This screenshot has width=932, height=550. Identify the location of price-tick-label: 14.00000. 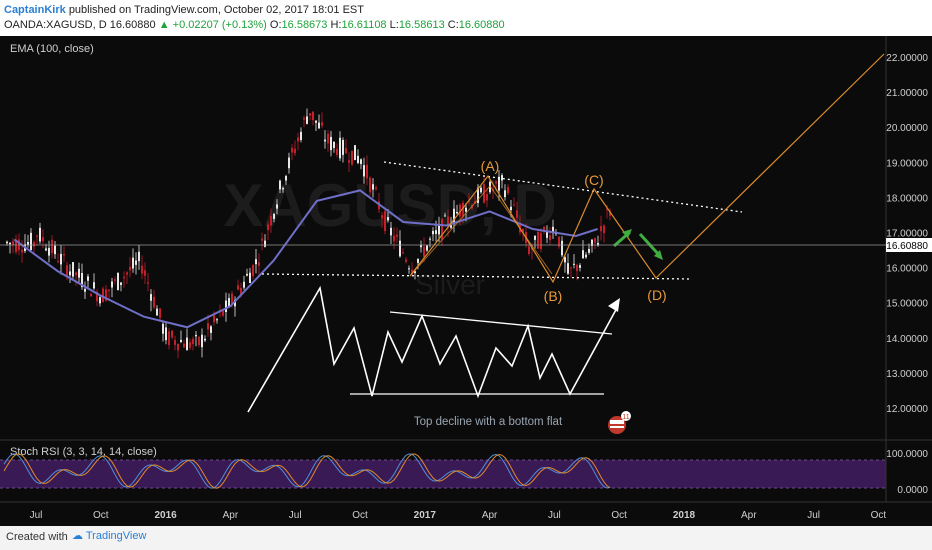
(907, 339).